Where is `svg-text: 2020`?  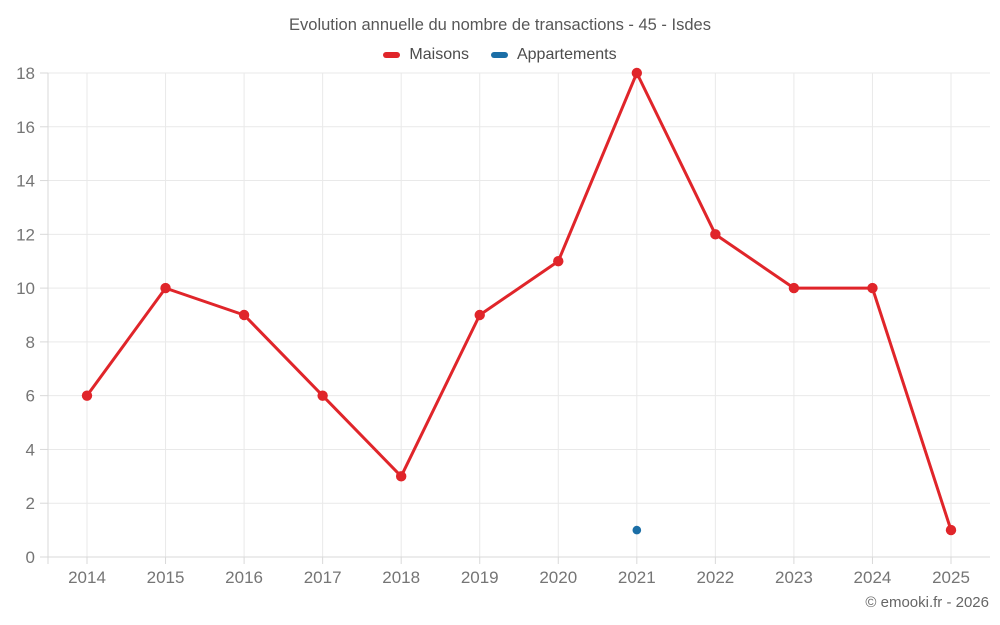
svg-text: 2020 is located at coordinates (558, 577).